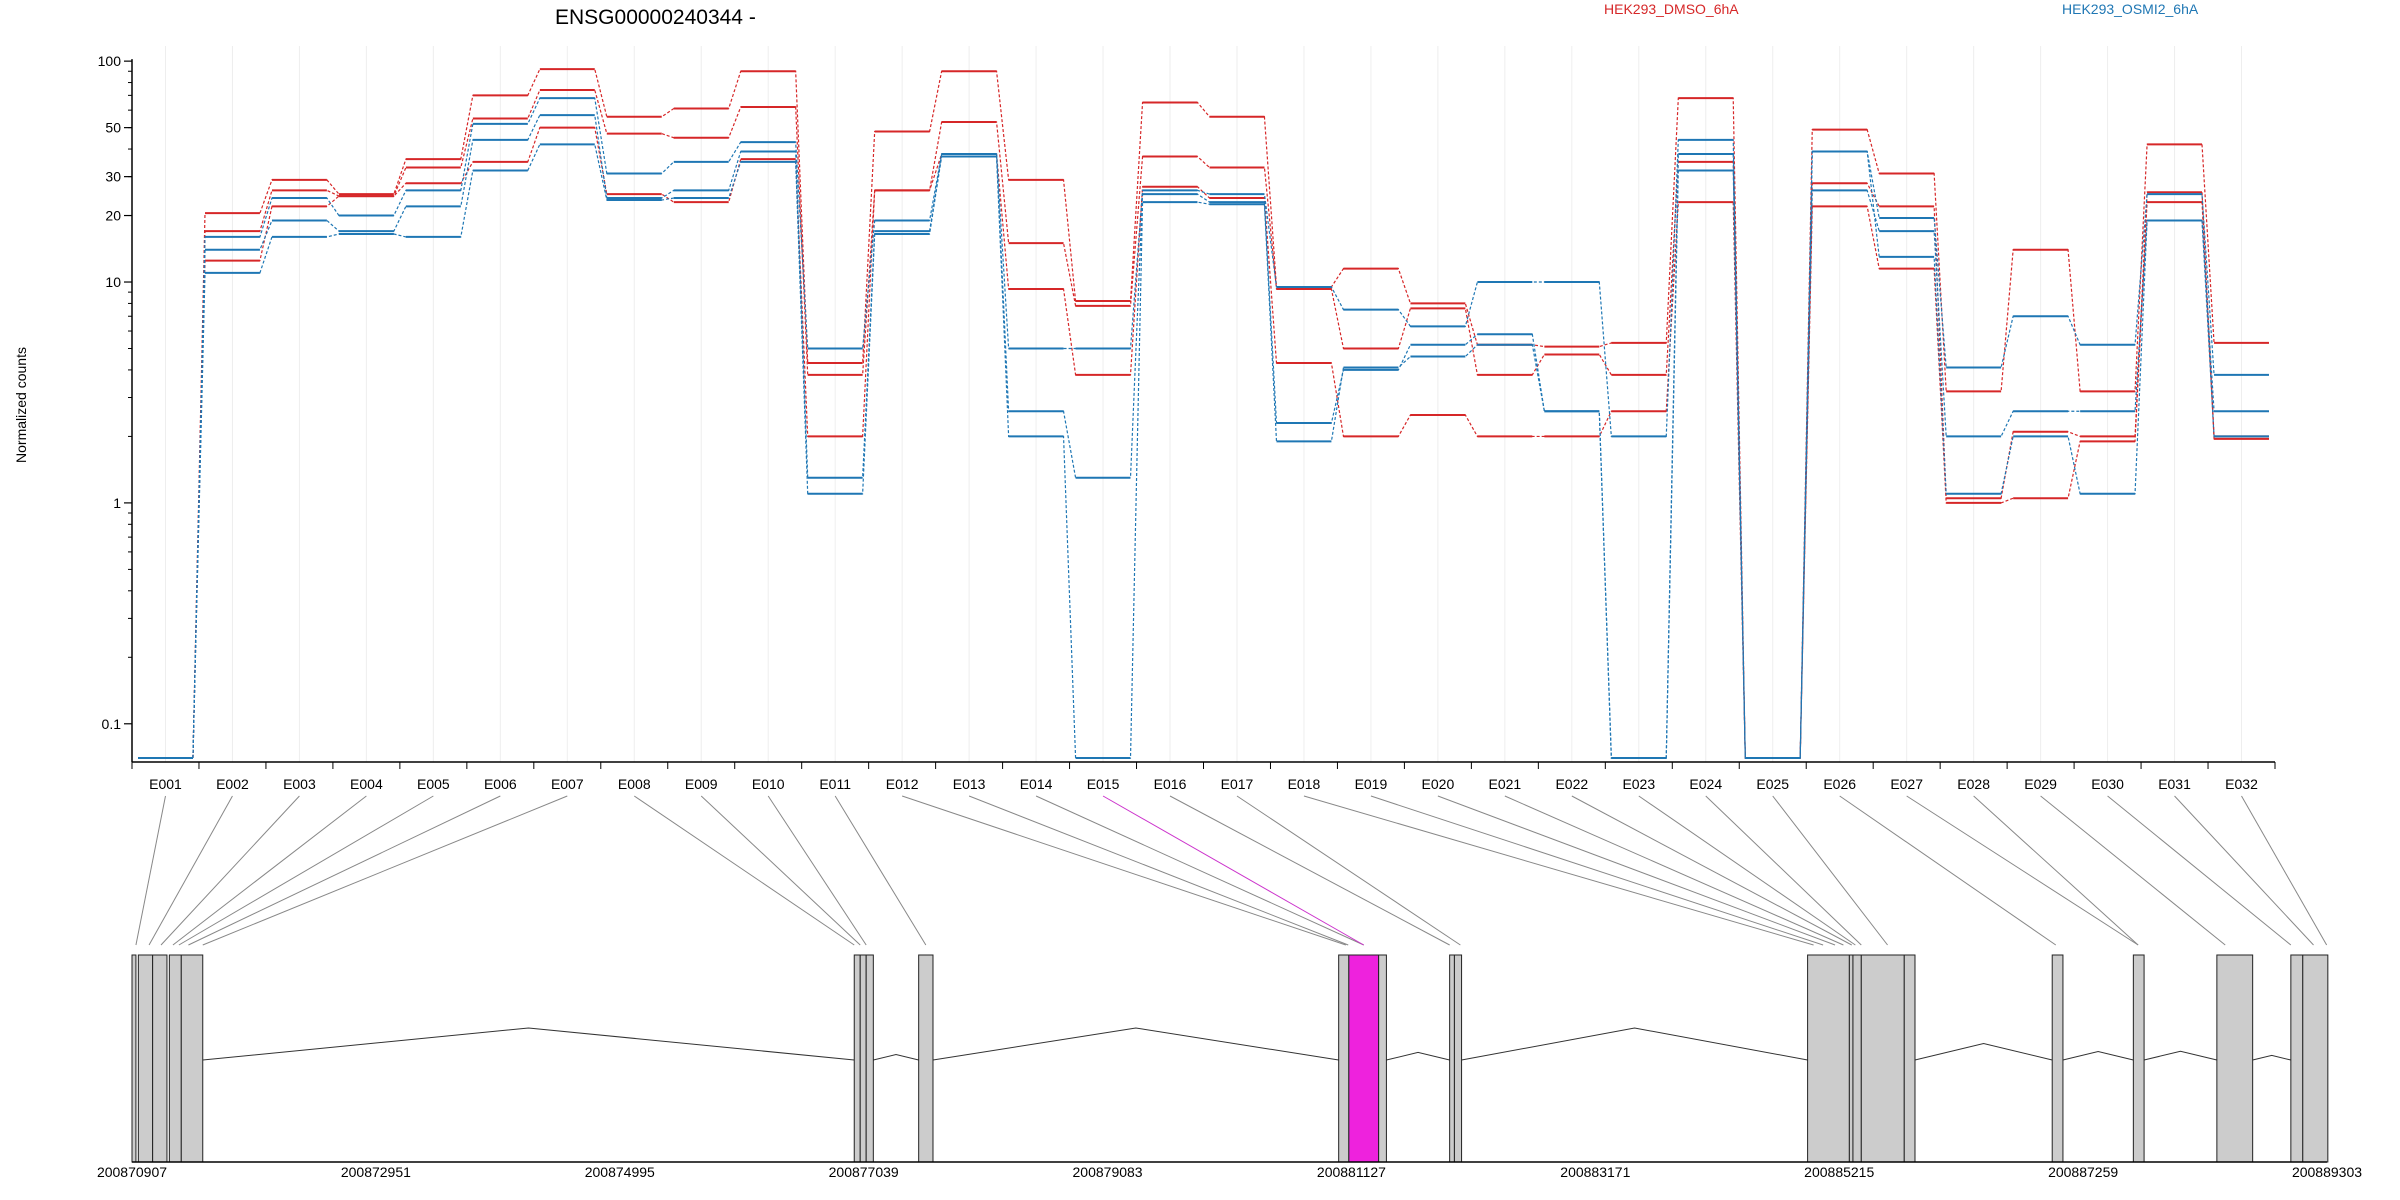 The height and width of the screenshot is (1200, 2400). Describe the element at coordinates (165, 784) in the screenshot. I see `x-tick-label: E001` at that location.